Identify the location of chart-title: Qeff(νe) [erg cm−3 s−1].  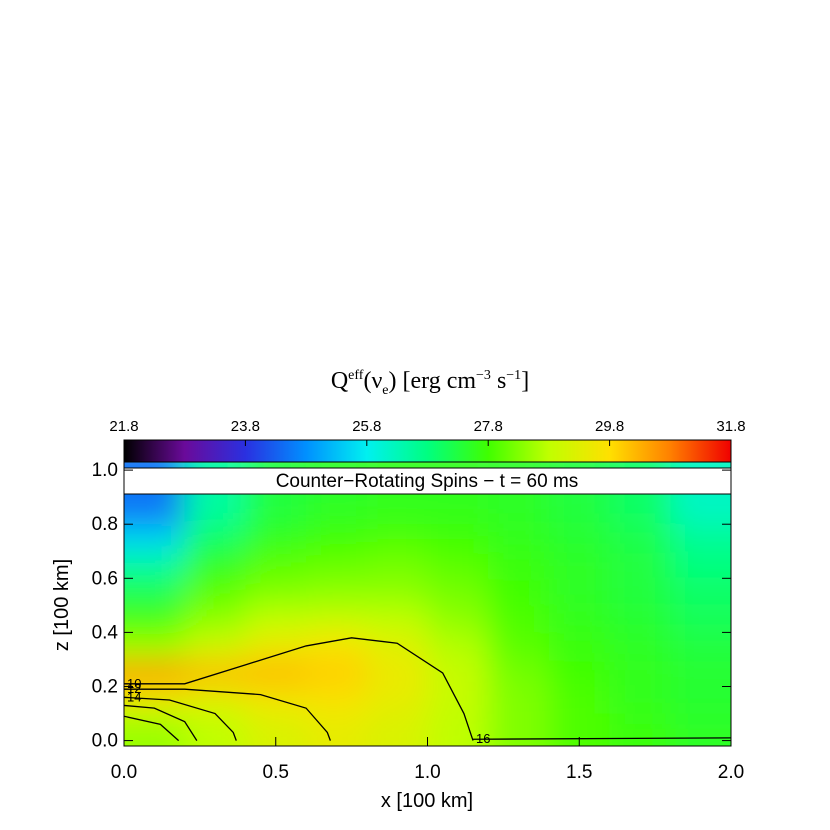
(430, 383).